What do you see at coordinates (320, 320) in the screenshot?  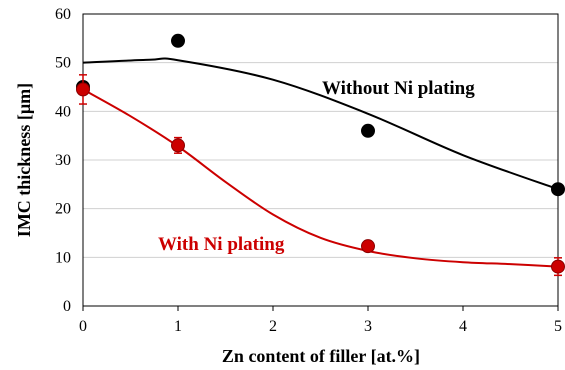 I see `x-axis-ticks: 0 1 2 3 4 5` at bounding box center [320, 320].